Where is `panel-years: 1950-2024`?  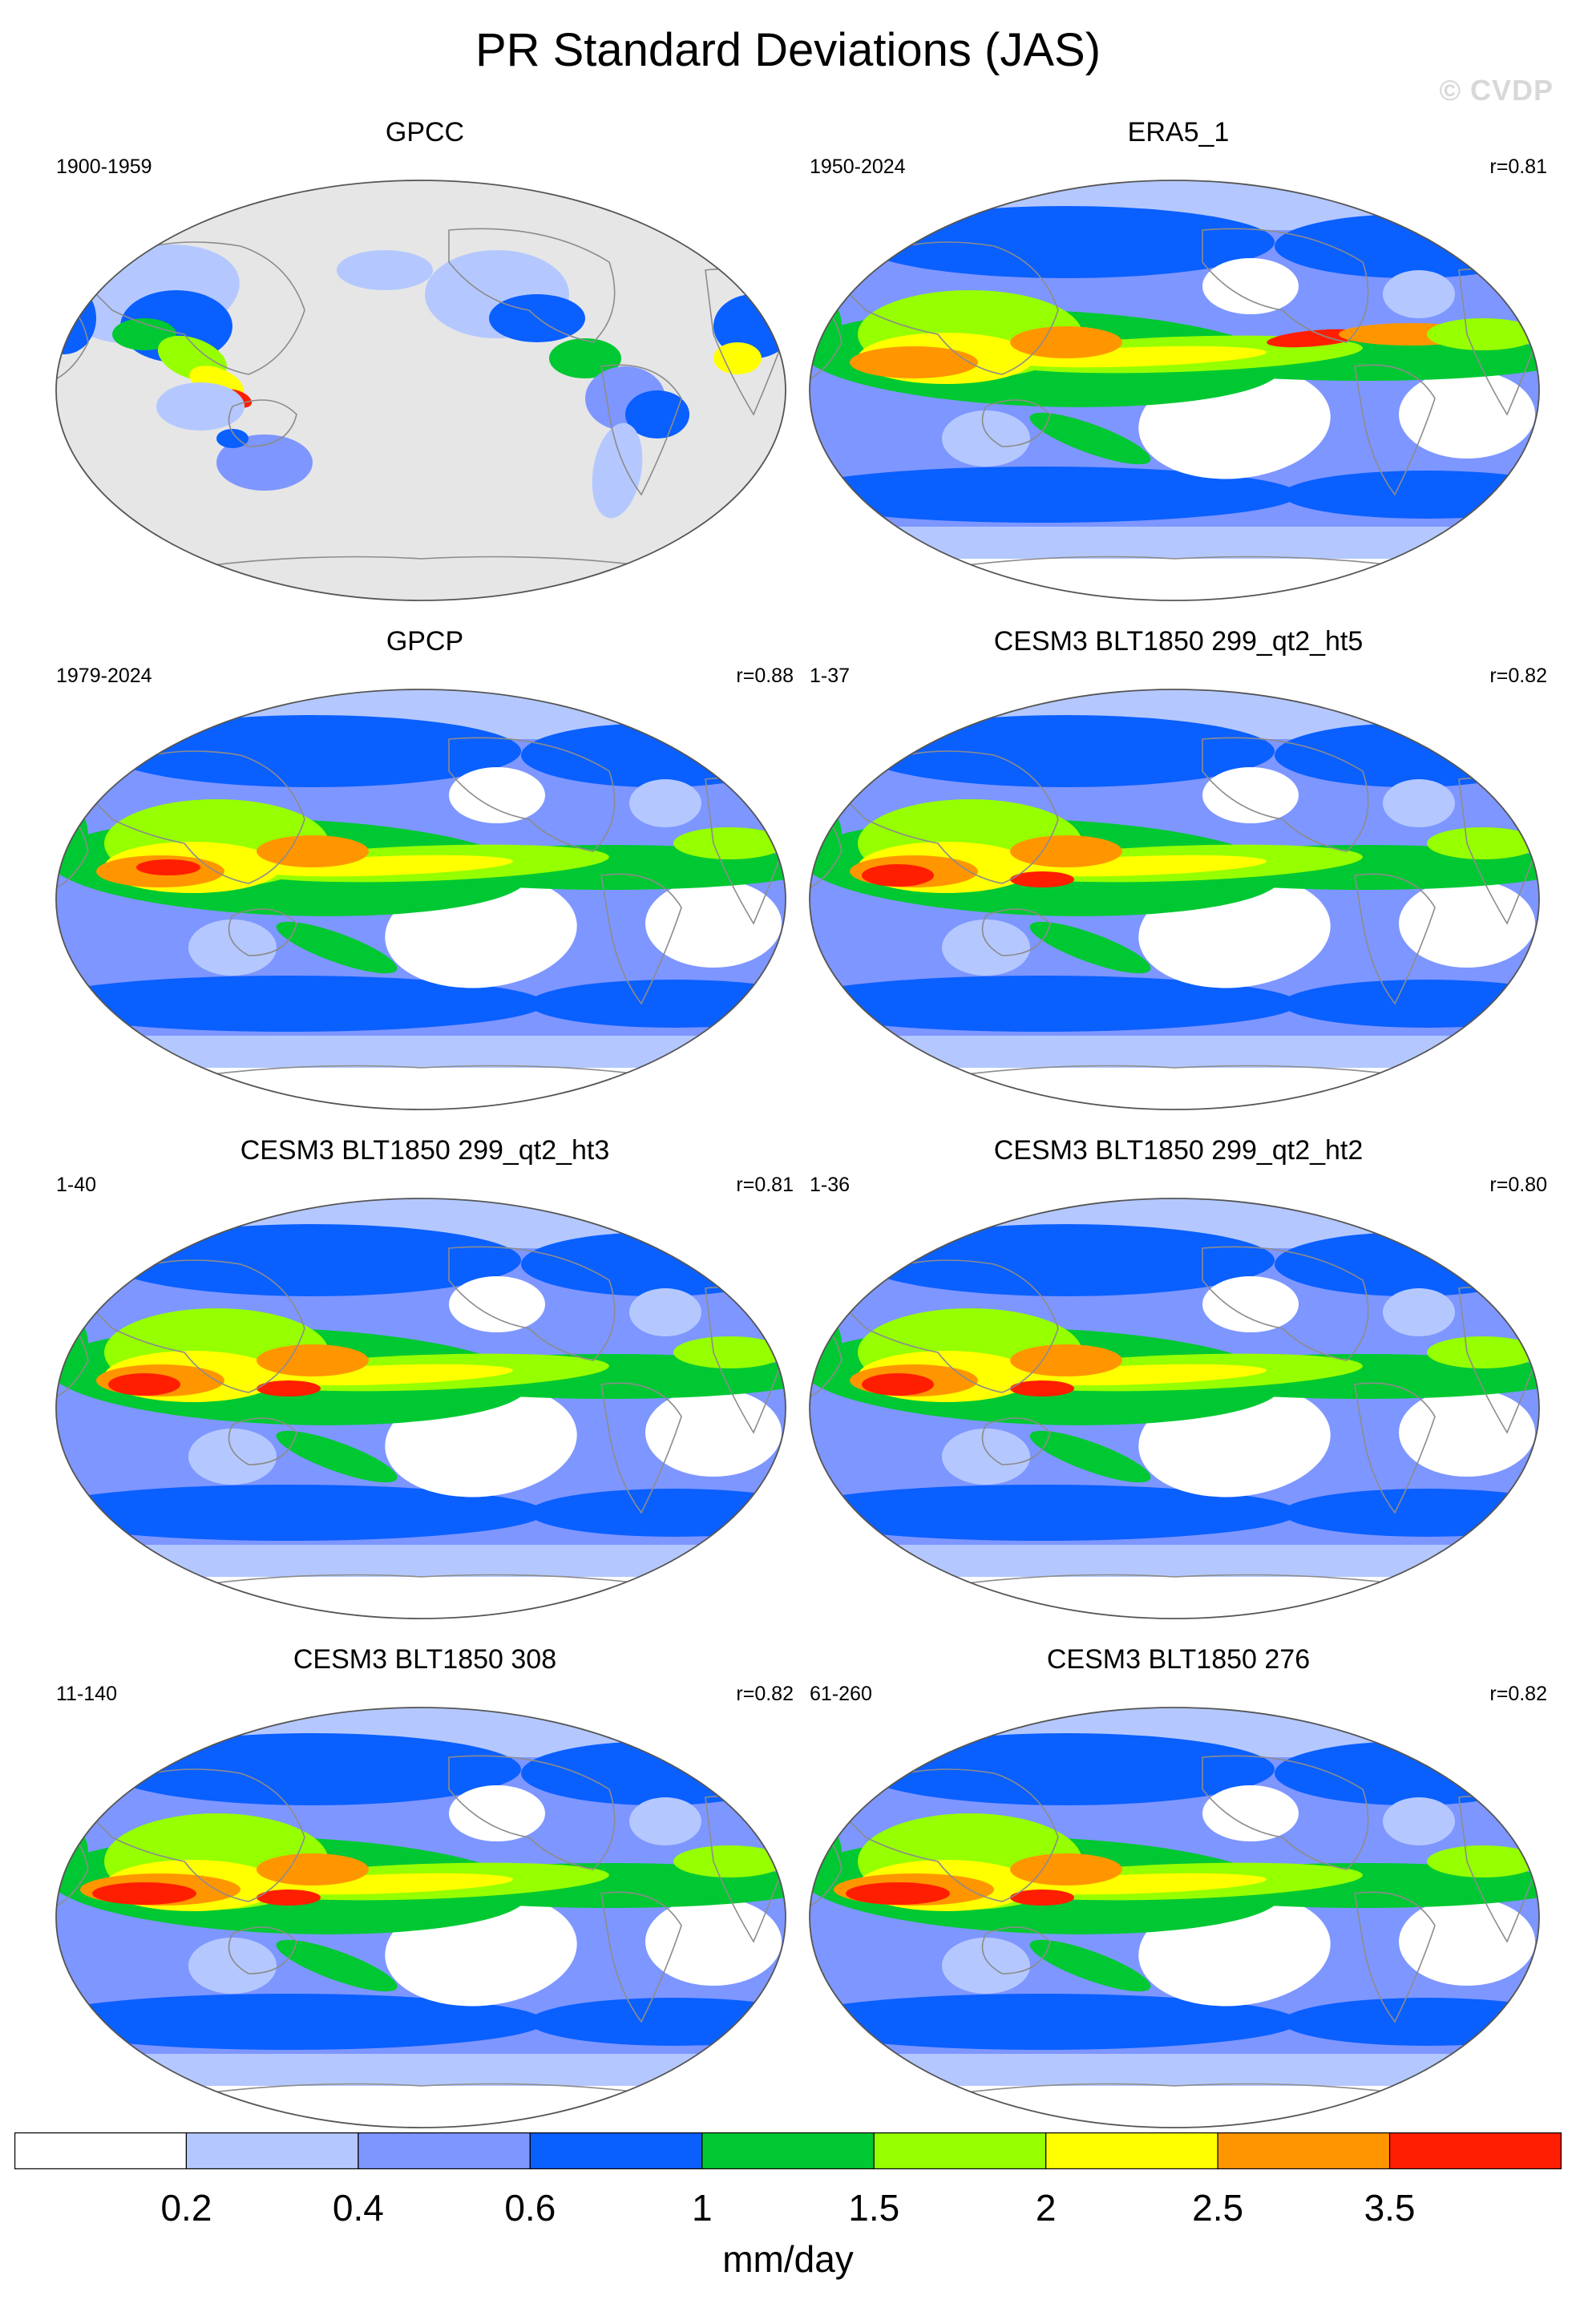 panel-years: 1950-2024 is located at coordinates (858, 167).